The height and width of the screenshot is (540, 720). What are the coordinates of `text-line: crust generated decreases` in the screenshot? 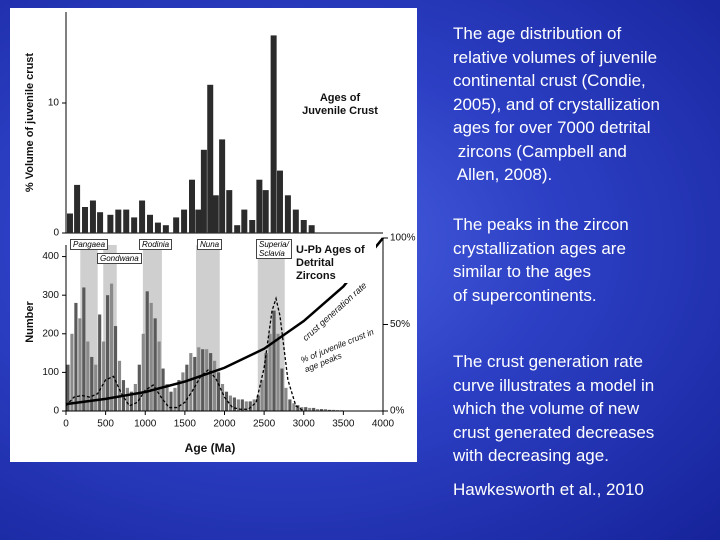 It's located at (554, 432).